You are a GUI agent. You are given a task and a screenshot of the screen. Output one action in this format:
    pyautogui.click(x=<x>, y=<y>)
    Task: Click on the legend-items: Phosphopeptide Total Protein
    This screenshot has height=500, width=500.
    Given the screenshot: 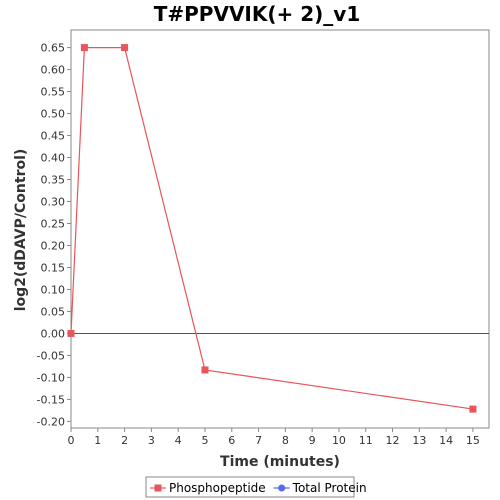 What is the action you would take?
    pyautogui.click(x=258, y=488)
    